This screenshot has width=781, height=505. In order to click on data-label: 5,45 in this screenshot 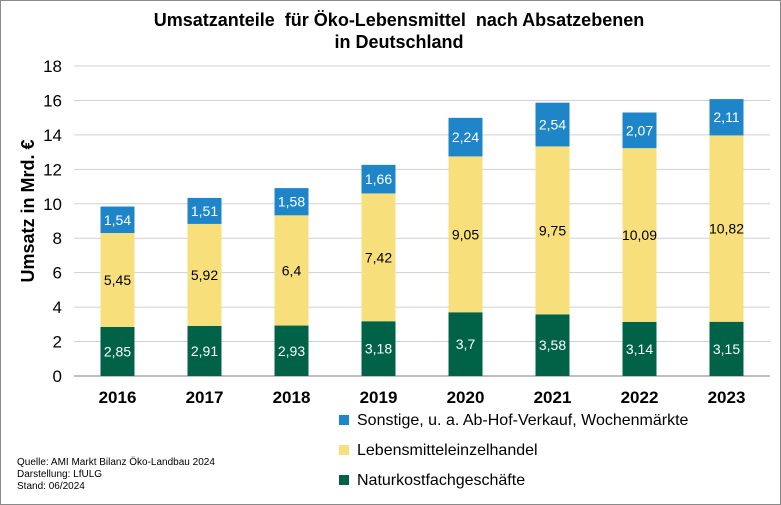, I will do `click(117, 280)`.